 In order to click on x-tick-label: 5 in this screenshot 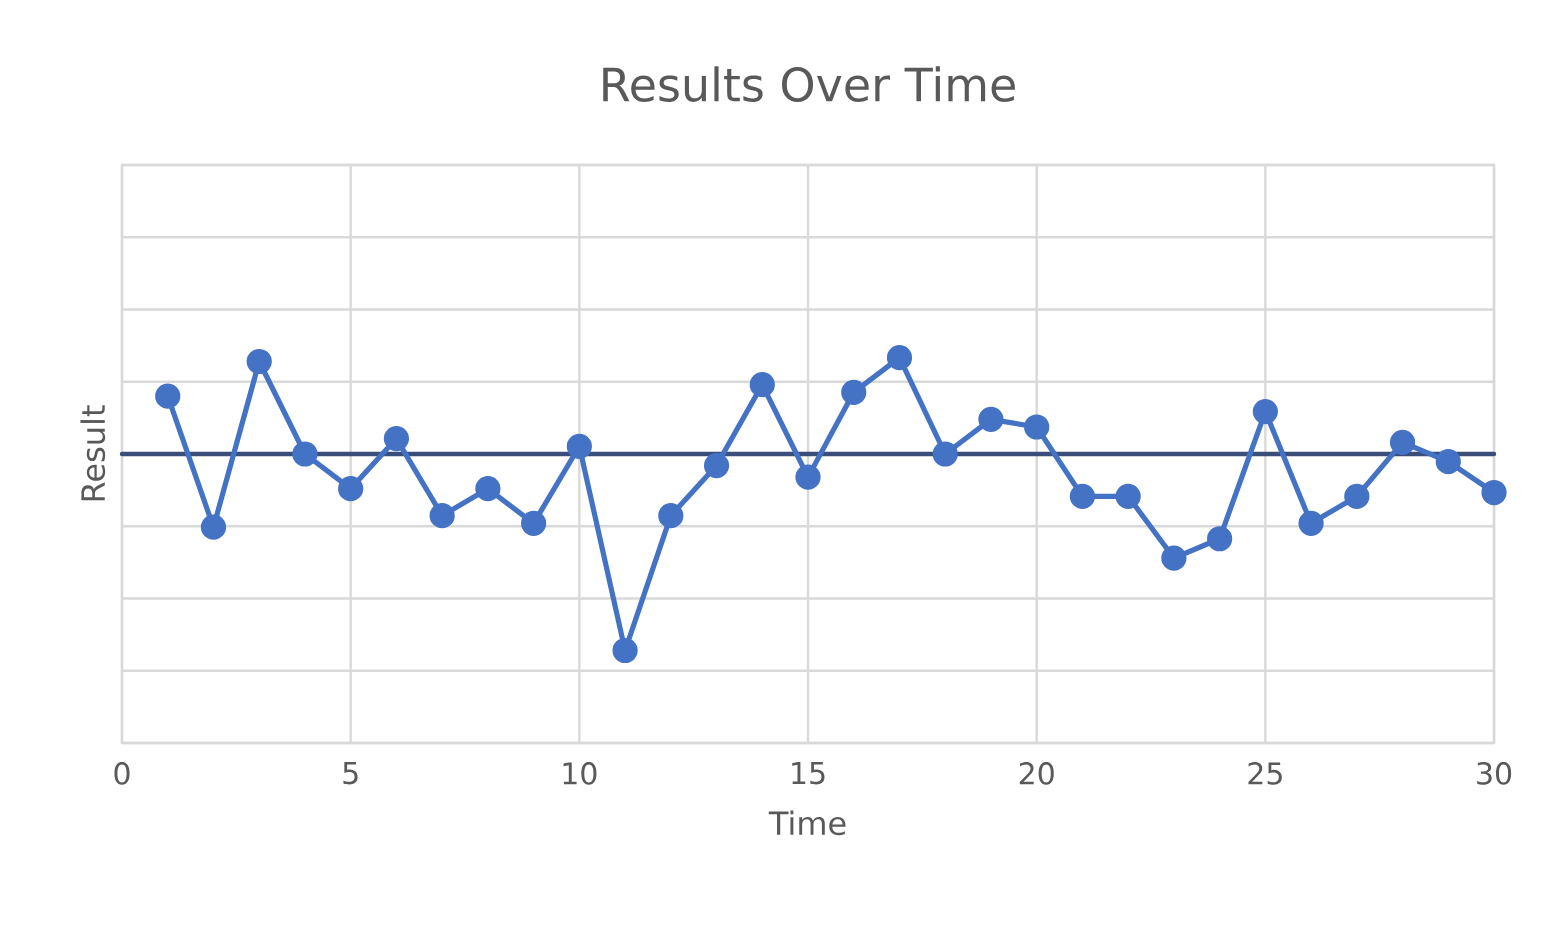, I will do `click(350, 773)`.